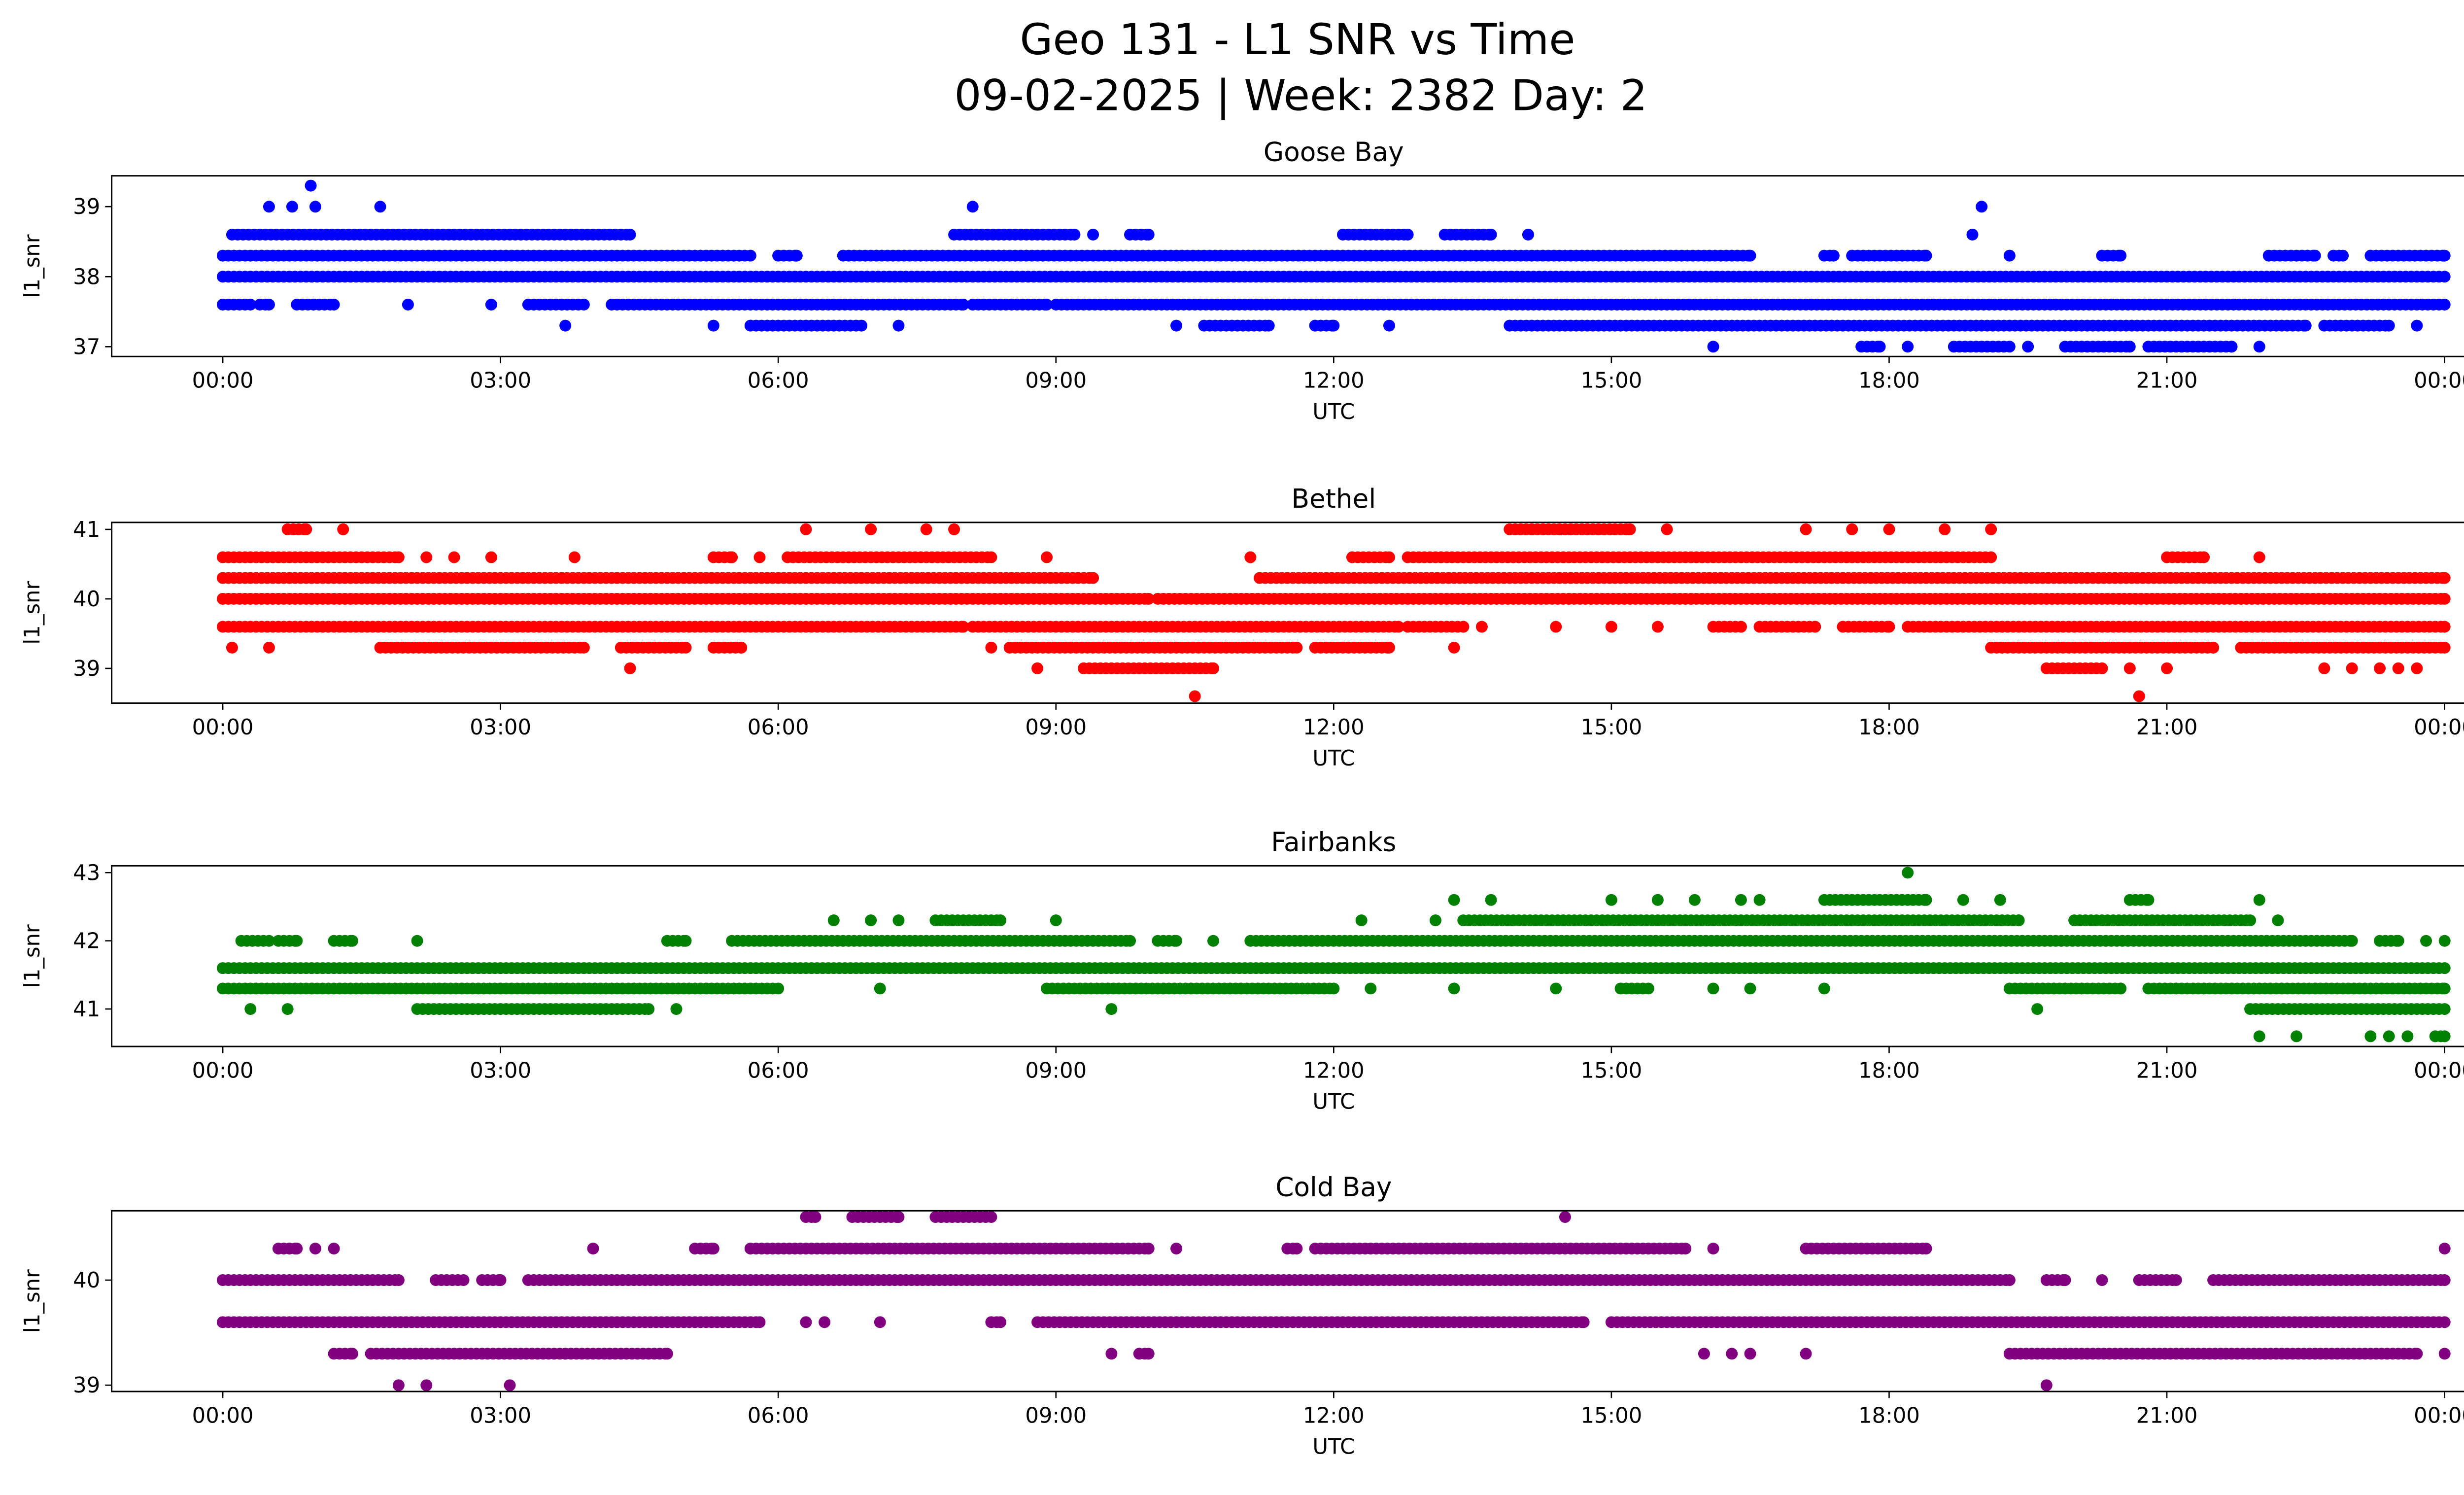 Image resolution: width=2464 pixels, height=1495 pixels. Describe the element at coordinates (778, 1070) in the screenshot. I see `x-tick-label: 06:00` at that location.